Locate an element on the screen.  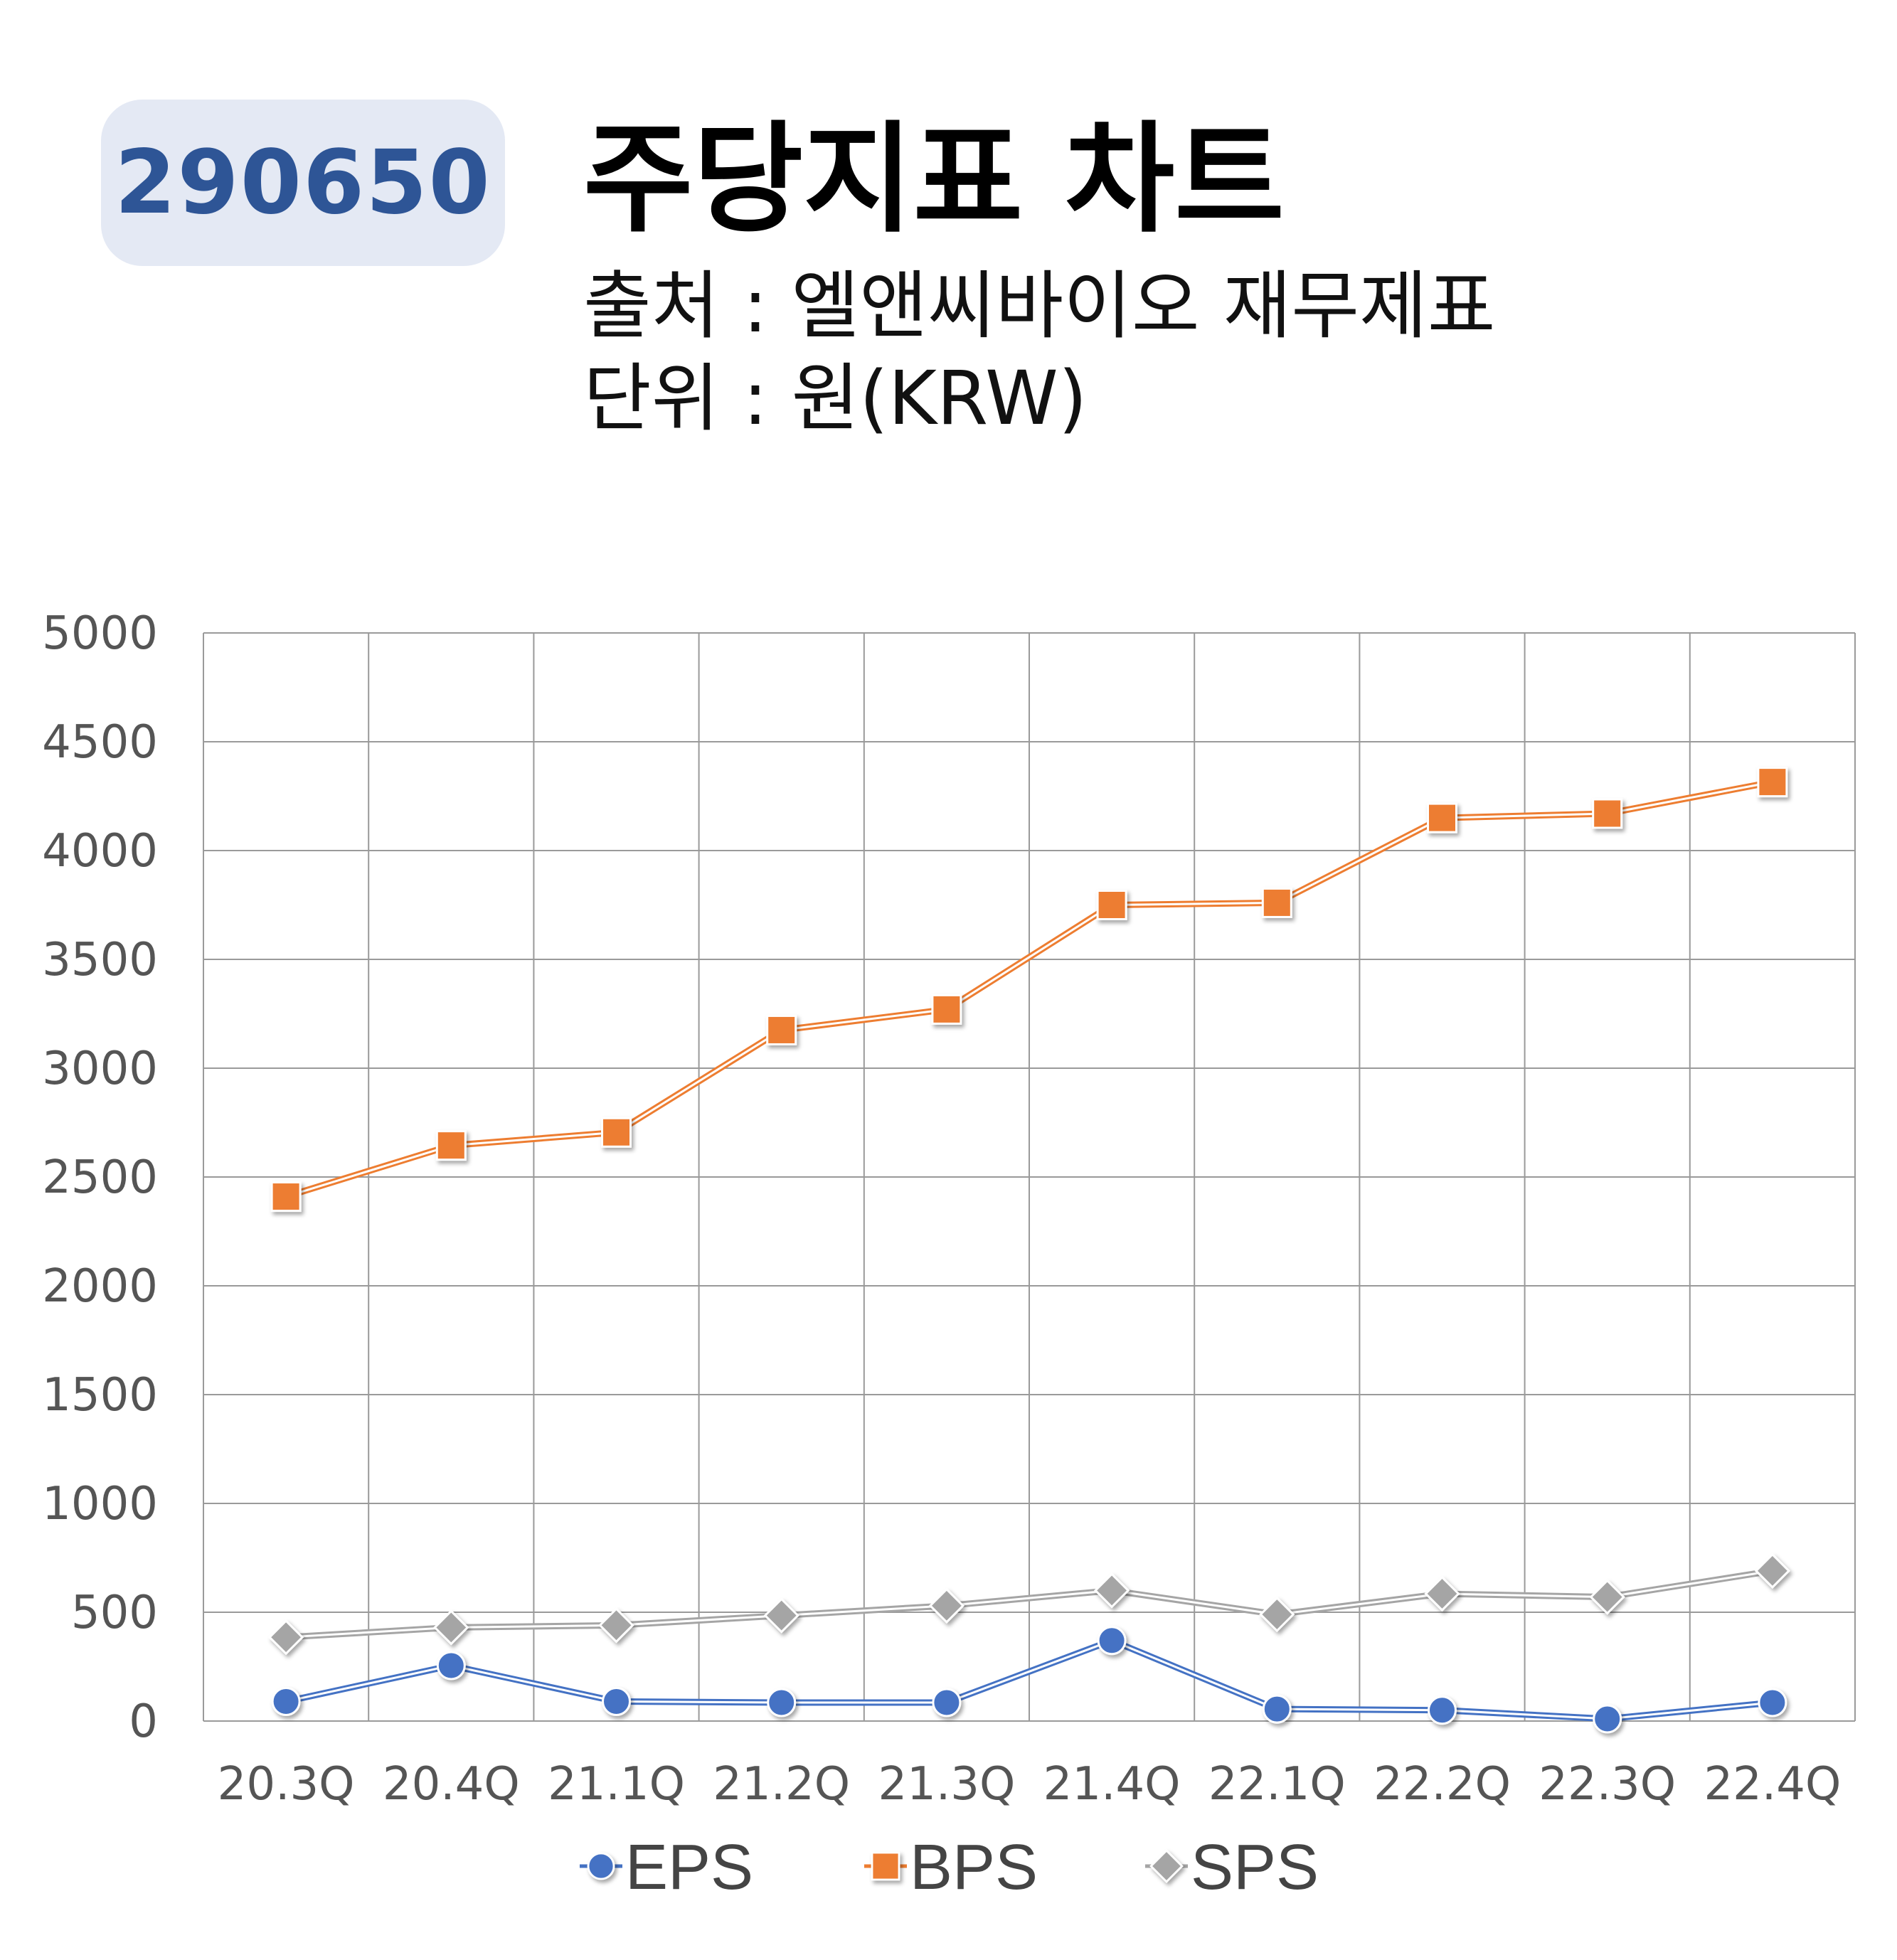
bps-legend-label: BPS is located at coordinates (974, 1867).